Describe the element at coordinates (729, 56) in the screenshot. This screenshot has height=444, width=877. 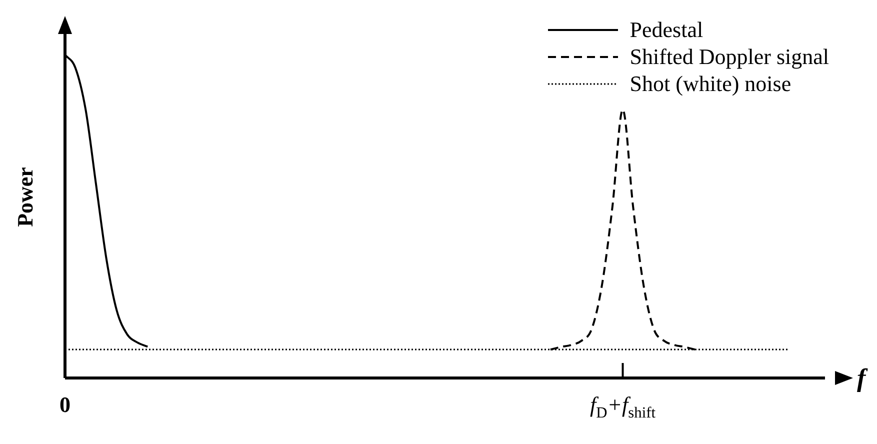
I see `legend-label: Shifted Doppler signal` at that location.